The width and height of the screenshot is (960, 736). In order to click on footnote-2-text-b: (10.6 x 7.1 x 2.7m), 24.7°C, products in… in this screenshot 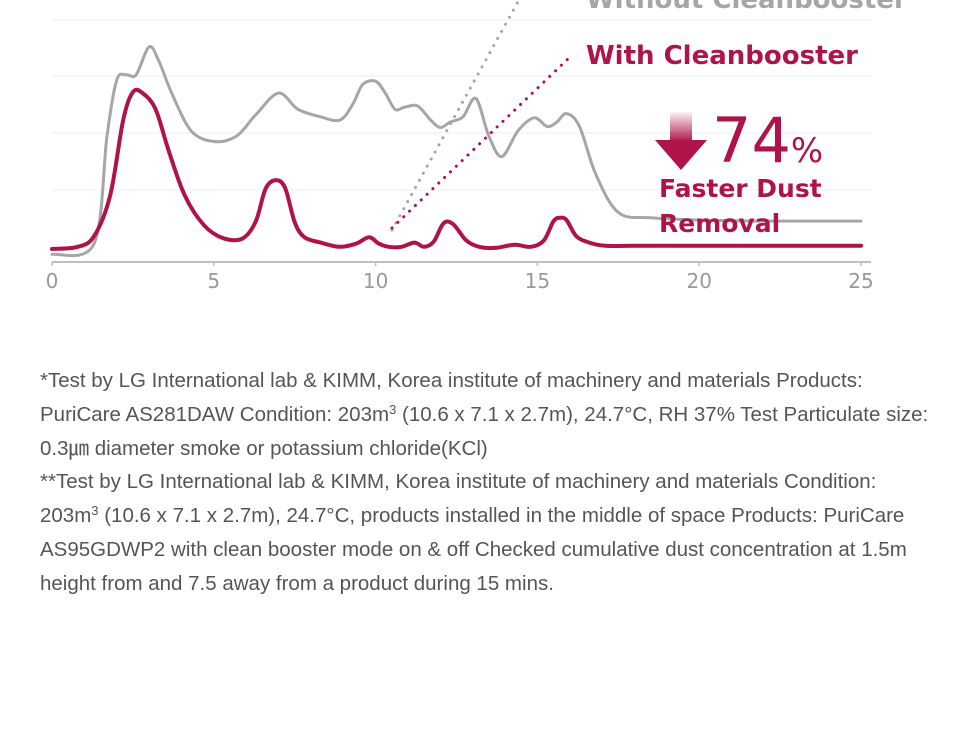, I will do `click(473, 549)`.